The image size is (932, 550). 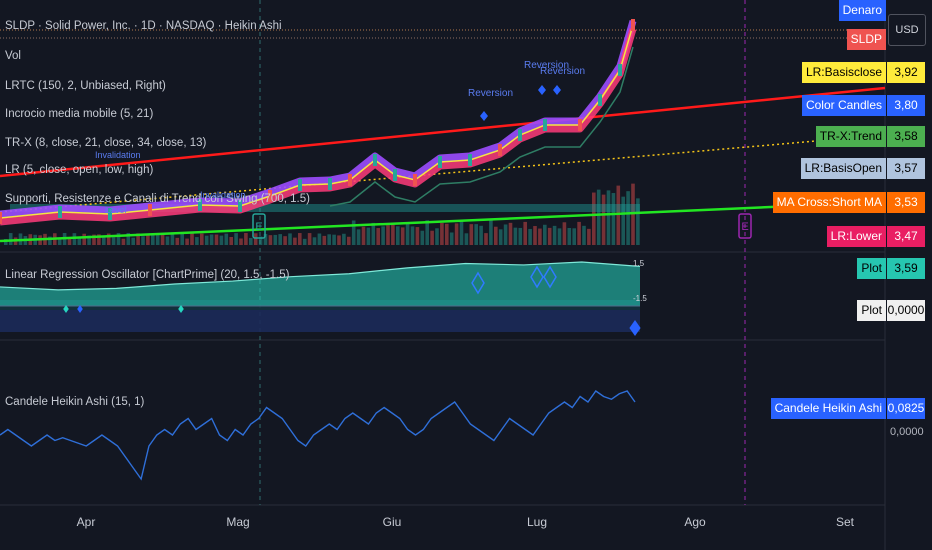 What do you see at coordinates (866, 39) in the screenshot?
I see `price-tag-1-label: SLDP` at bounding box center [866, 39].